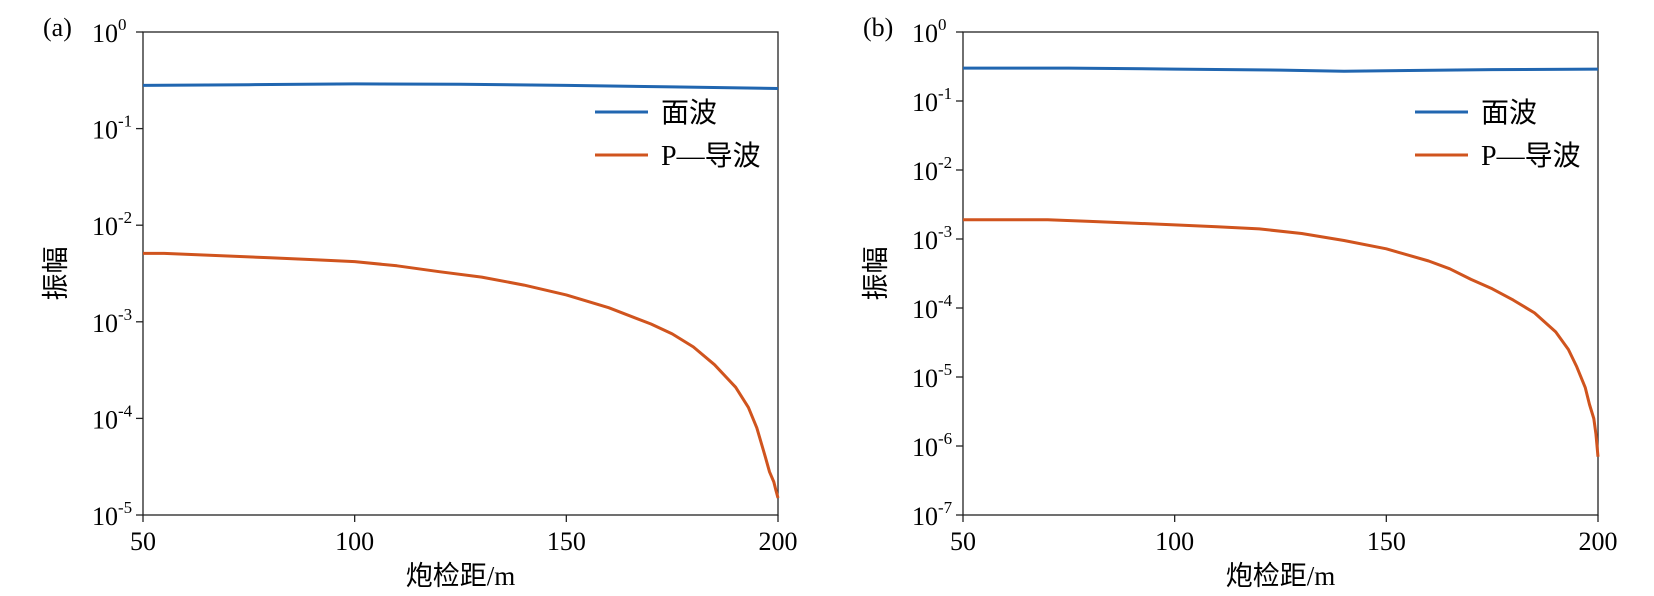 This screenshot has width=1654, height=596. What do you see at coordinates (57, 27) in the screenshot?
I see `panel-label: (a)` at bounding box center [57, 27].